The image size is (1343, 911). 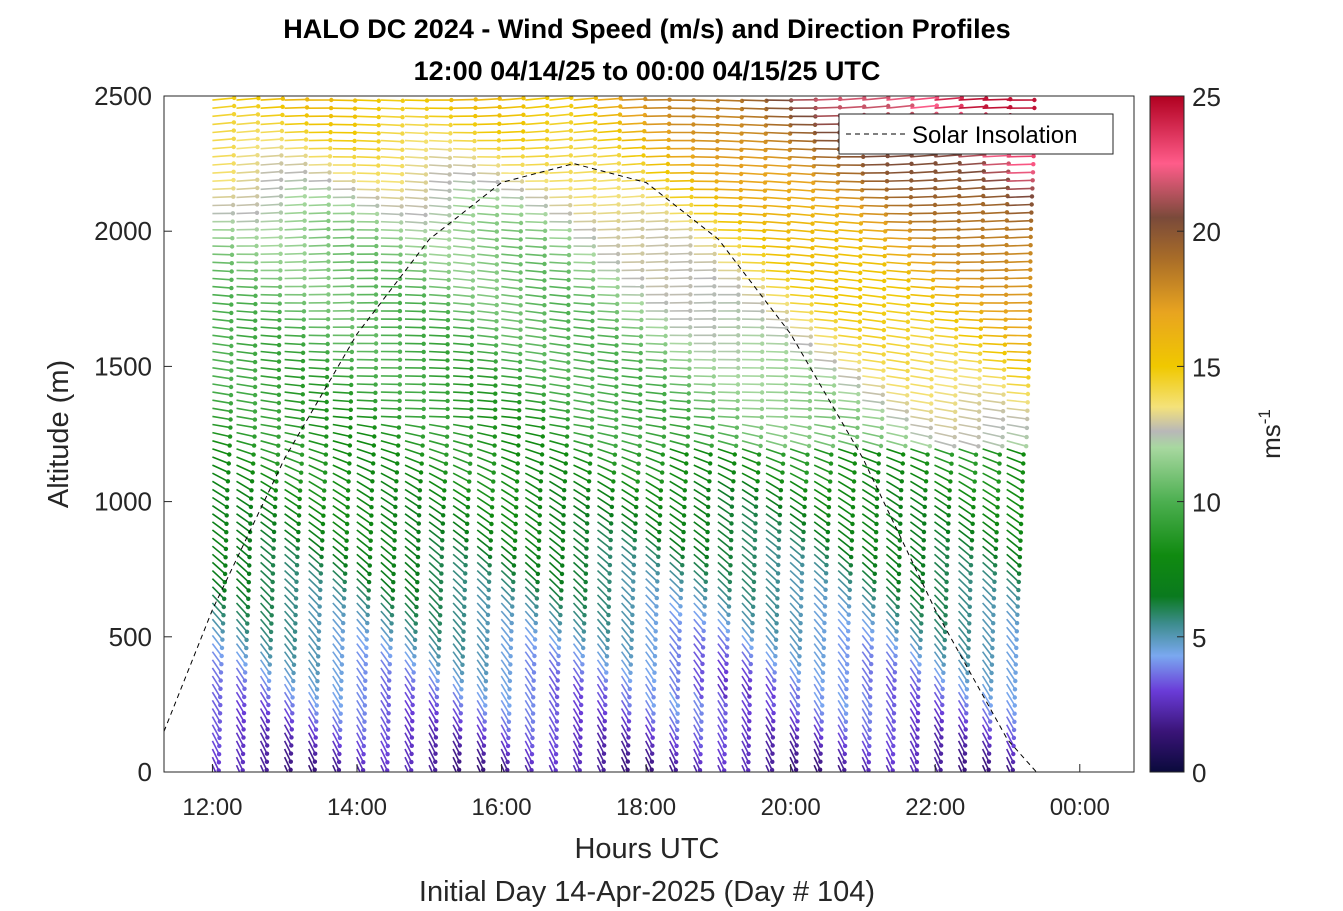 What do you see at coordinates (994, 135) in the screenshot?
I see `legend-label: Solar Insolation` at bounding box center [994, 135].